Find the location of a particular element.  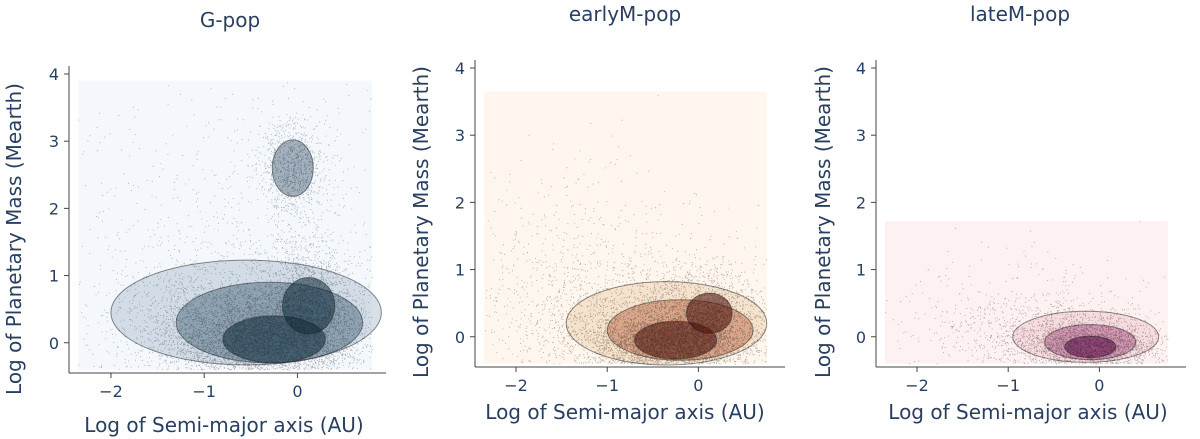

chart-title: earlyM-pop is located at coordinates (625, 14).